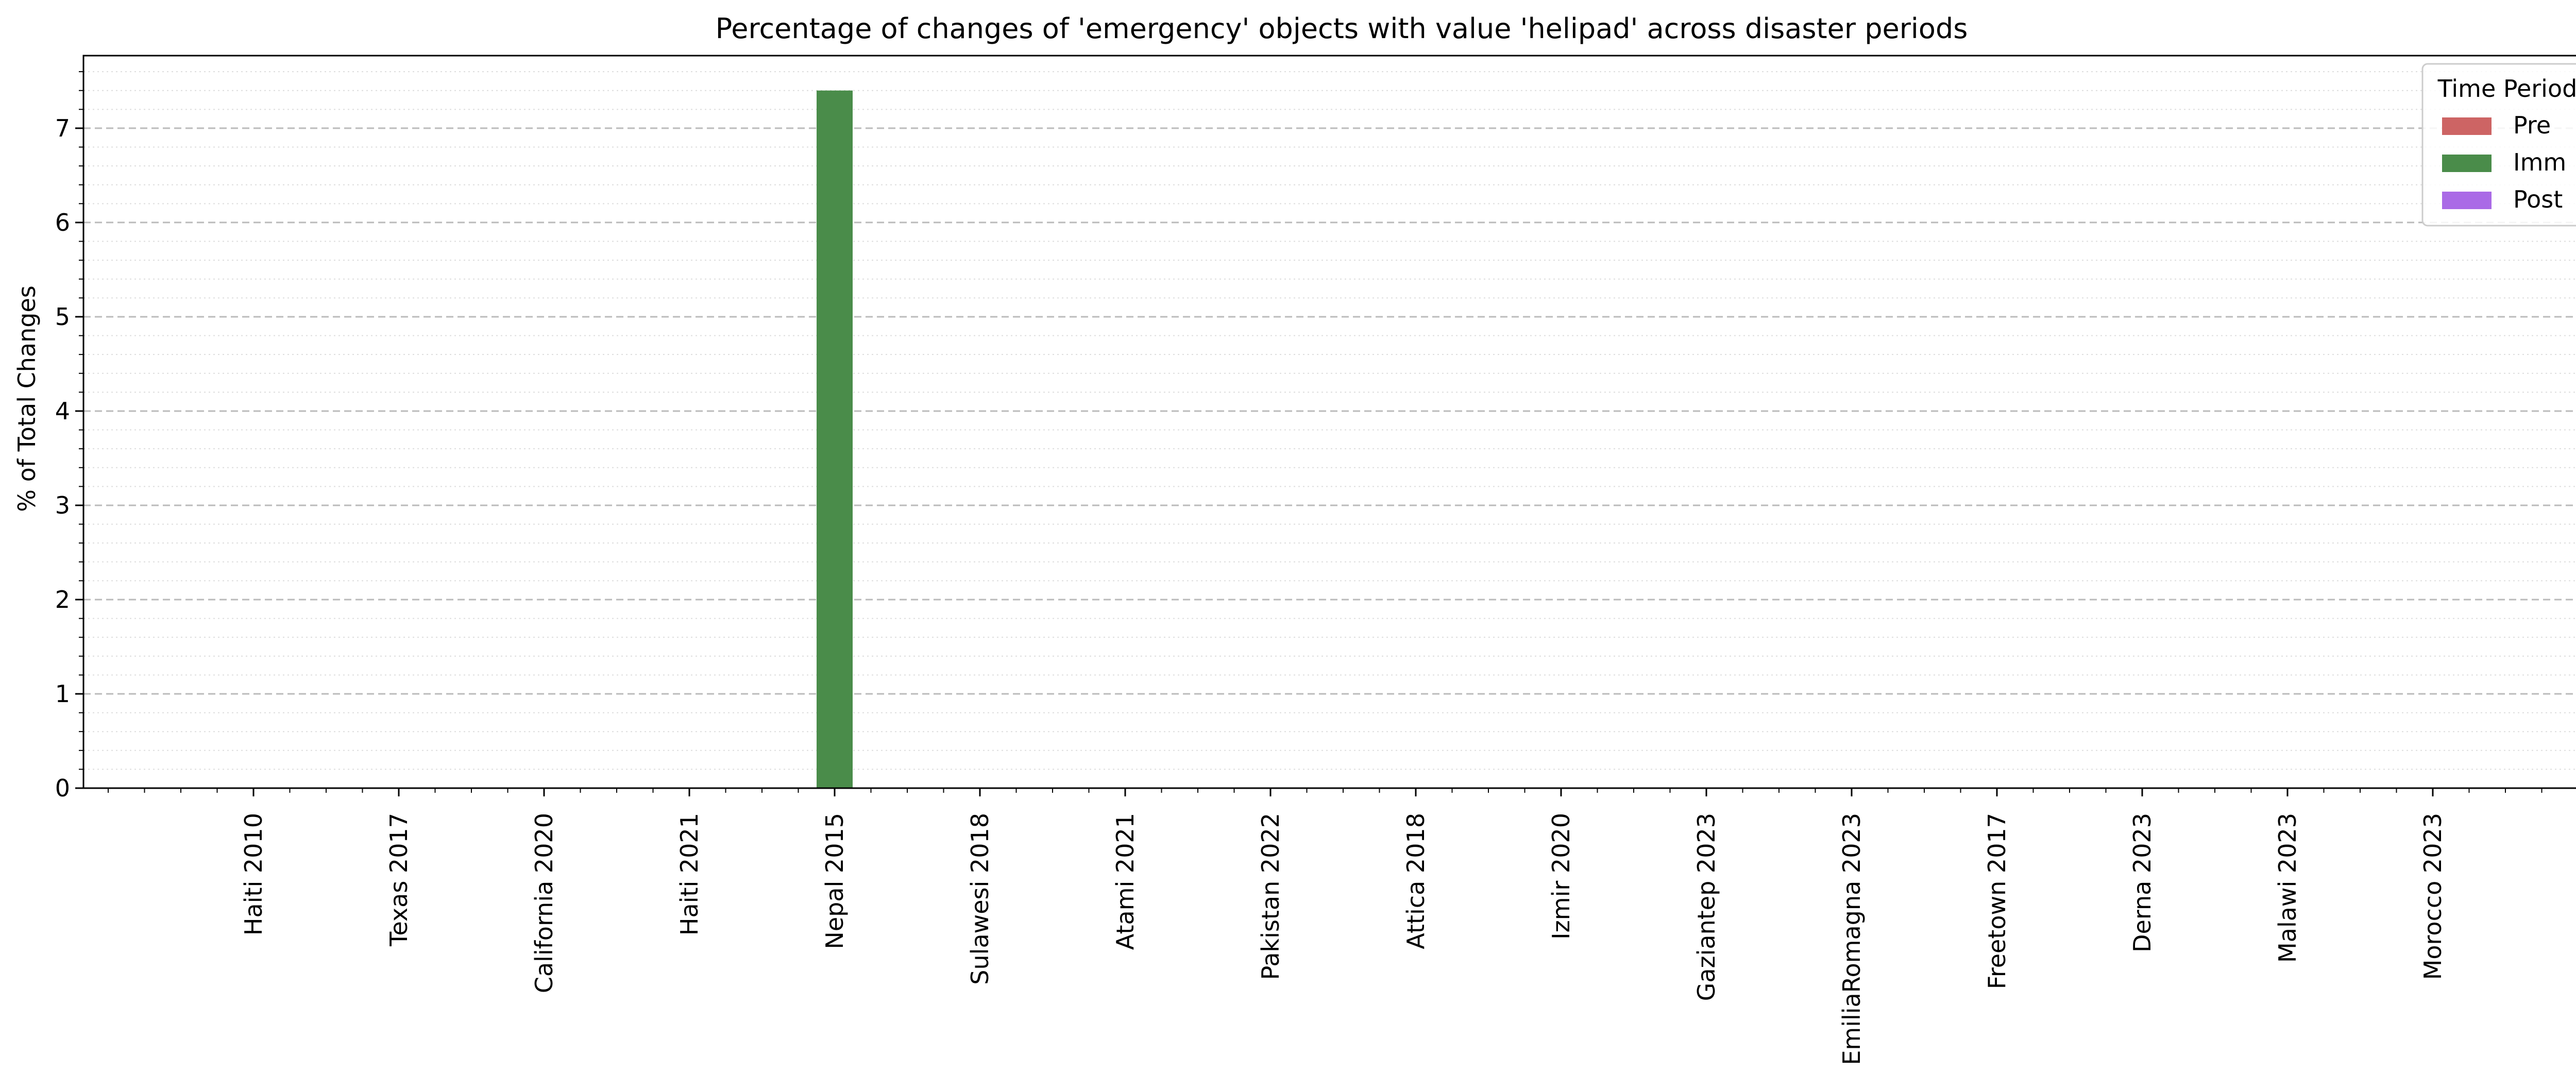  I want to click on x-tick-label: Freetown 2017, so click(1997, 901).